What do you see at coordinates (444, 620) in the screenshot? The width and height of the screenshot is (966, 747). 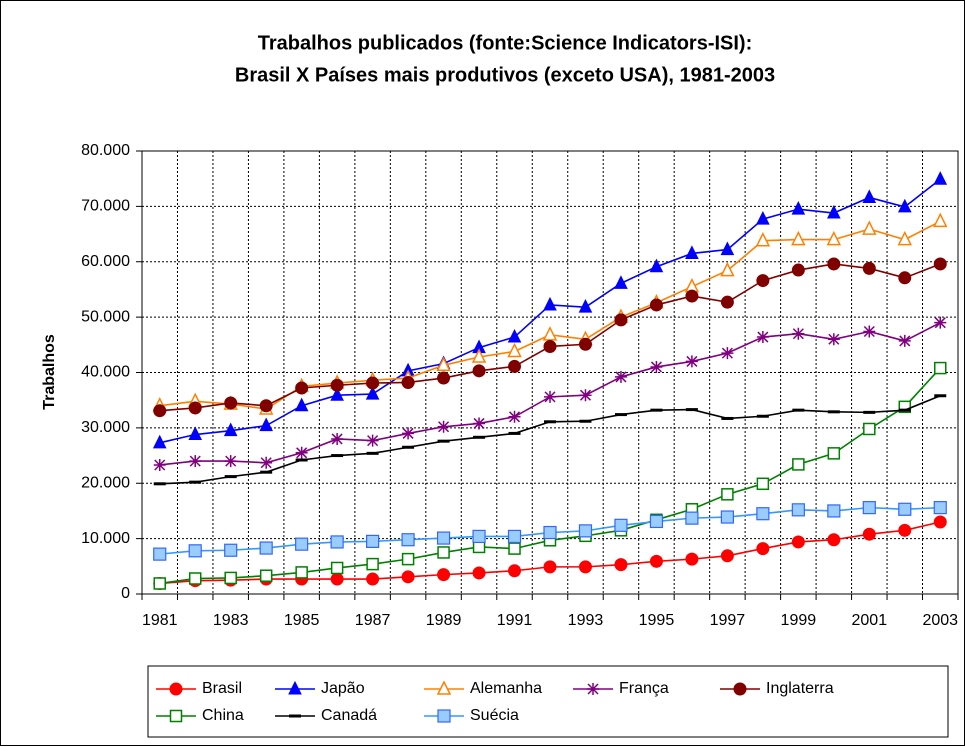 I see `x-tick-label: 1989` at bounding box center [444, 620].